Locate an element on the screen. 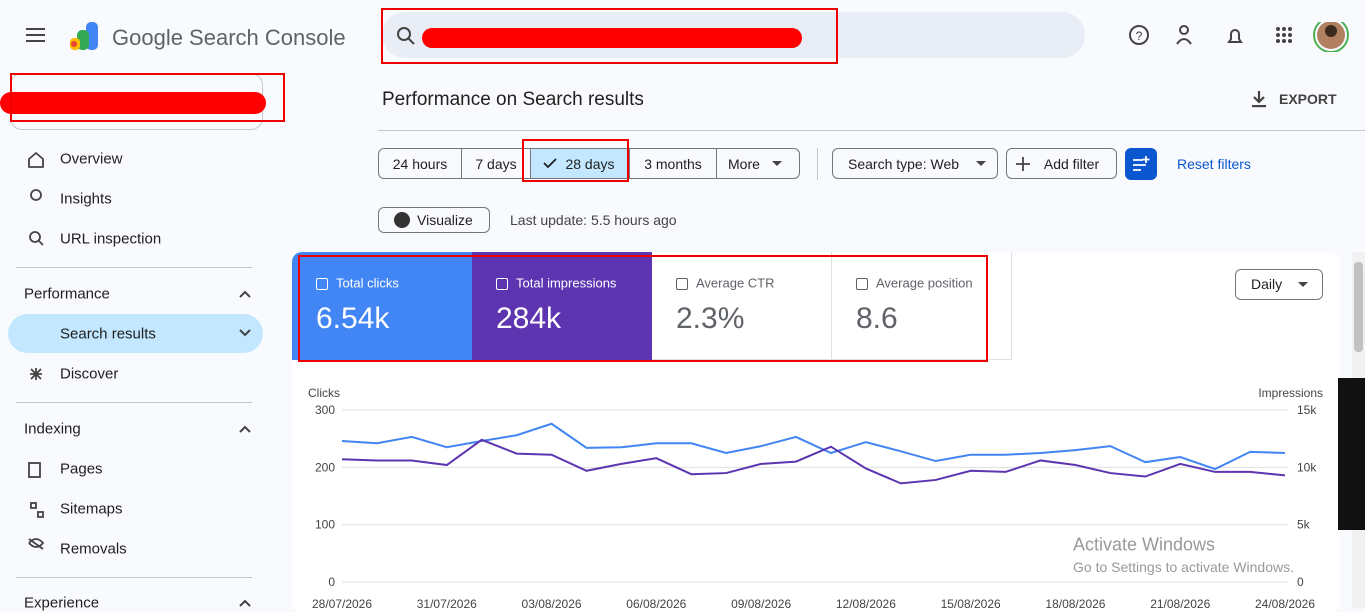  nav-item: Overview is located at coordinates (91, 159).